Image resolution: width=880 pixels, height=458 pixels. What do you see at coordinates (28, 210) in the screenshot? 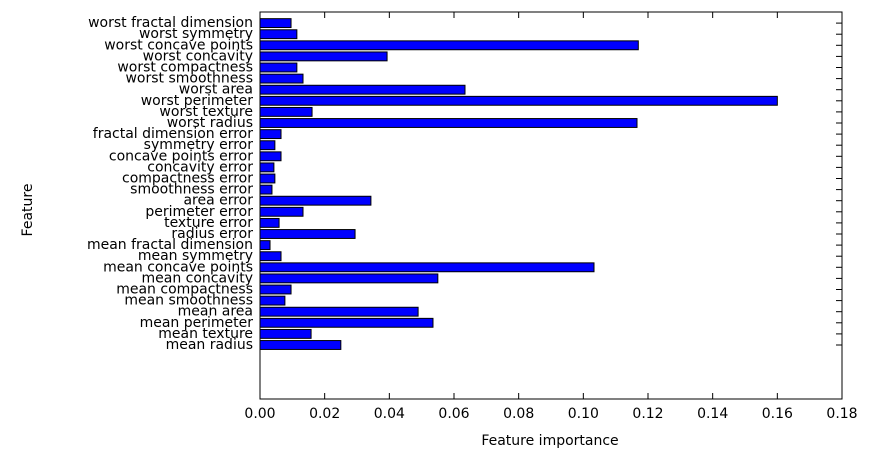
I see `y-axis-label: Feature` at bounding box center [28, 210].